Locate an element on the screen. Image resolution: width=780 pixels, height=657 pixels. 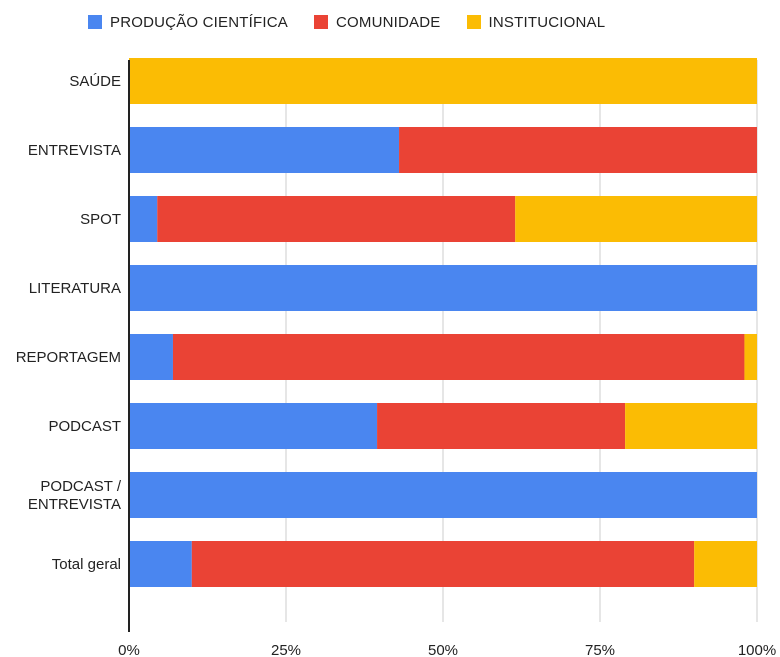
bar-entrevista-comunidade is located at coordinates (578, 150).